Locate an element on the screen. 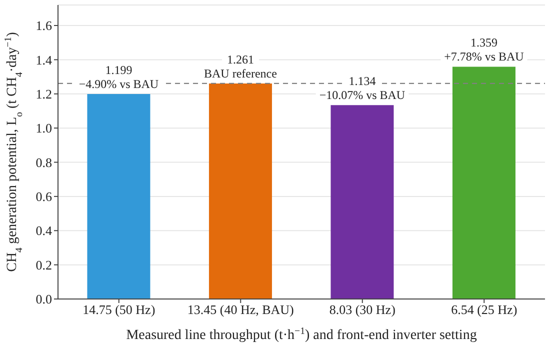 This screenshot has height=353, width=550. y-tick-label: 0.4 is located at coordinates (44, 230).